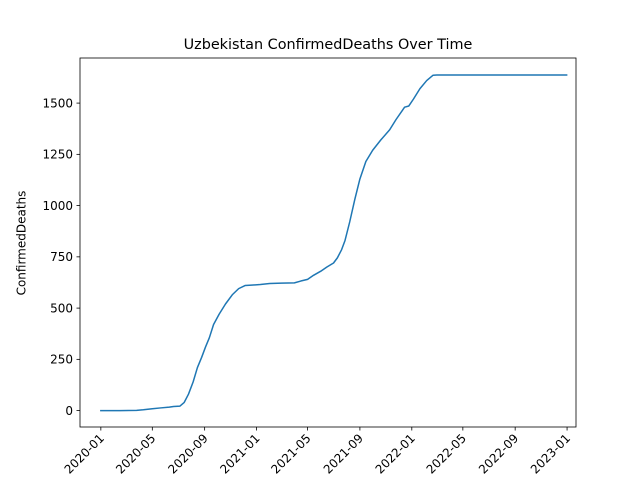 The image size is (640, 480). Describe the element at coordinates (446, 453) in the screenshot. I see `x-tick-label: 2022-05` at that location.